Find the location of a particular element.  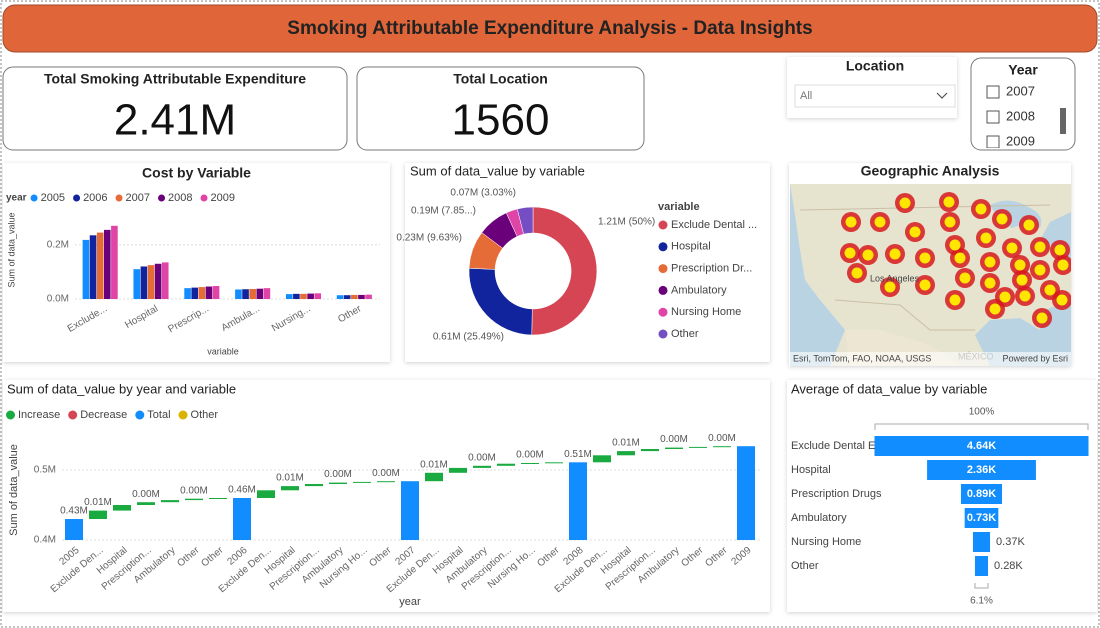

dropdown is located at coordinates (875, 96).